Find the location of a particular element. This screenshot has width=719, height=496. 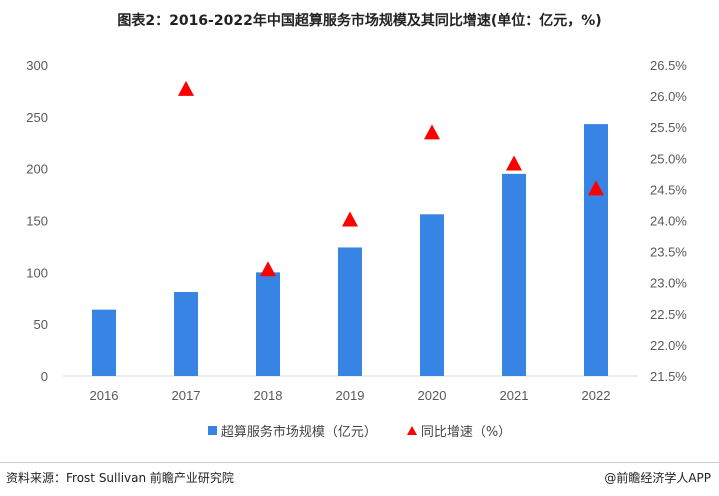

left-tick-label: 100 is located at coordinates (37, 272).